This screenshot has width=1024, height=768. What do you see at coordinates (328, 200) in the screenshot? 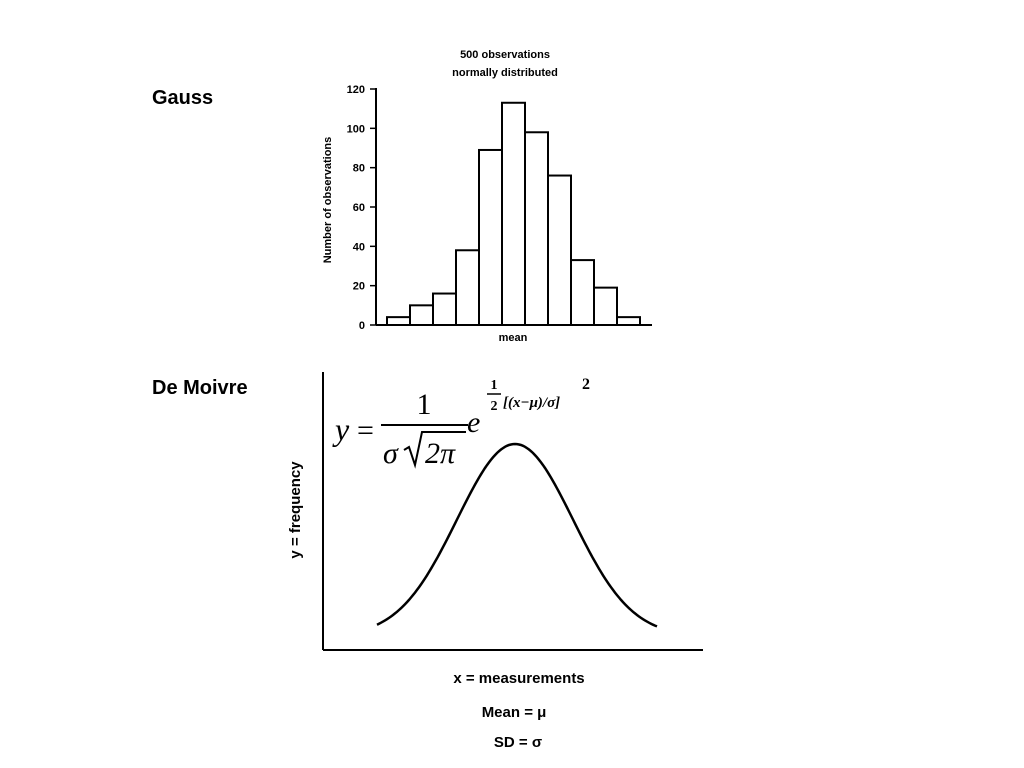
I see `histogram-y-axis-label: Number of observations` at bounding box center [328, 200].